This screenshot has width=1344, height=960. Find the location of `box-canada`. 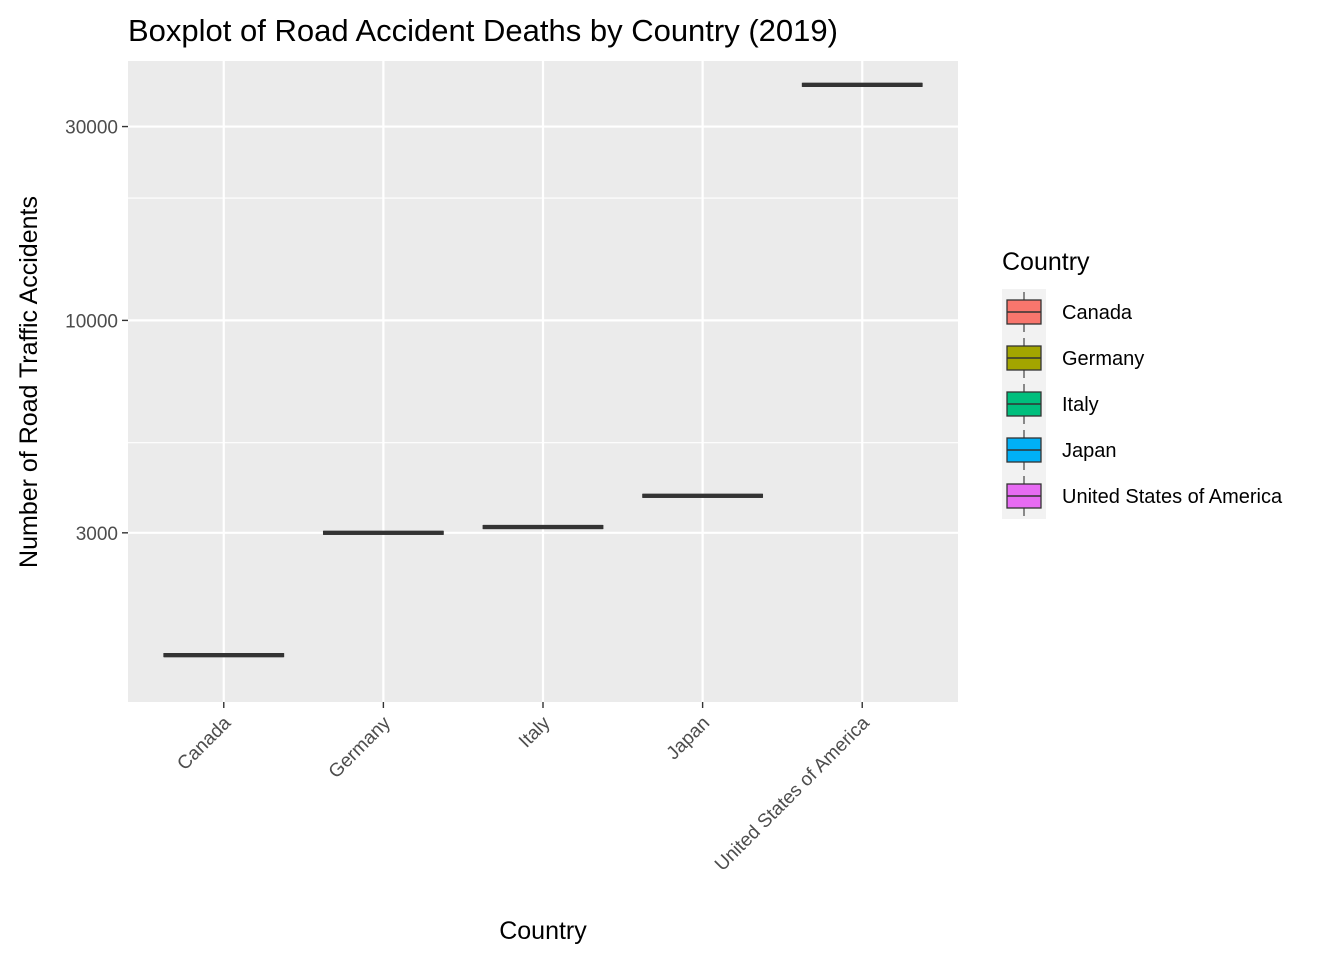

box-canada is located at coordinates (224, 655).